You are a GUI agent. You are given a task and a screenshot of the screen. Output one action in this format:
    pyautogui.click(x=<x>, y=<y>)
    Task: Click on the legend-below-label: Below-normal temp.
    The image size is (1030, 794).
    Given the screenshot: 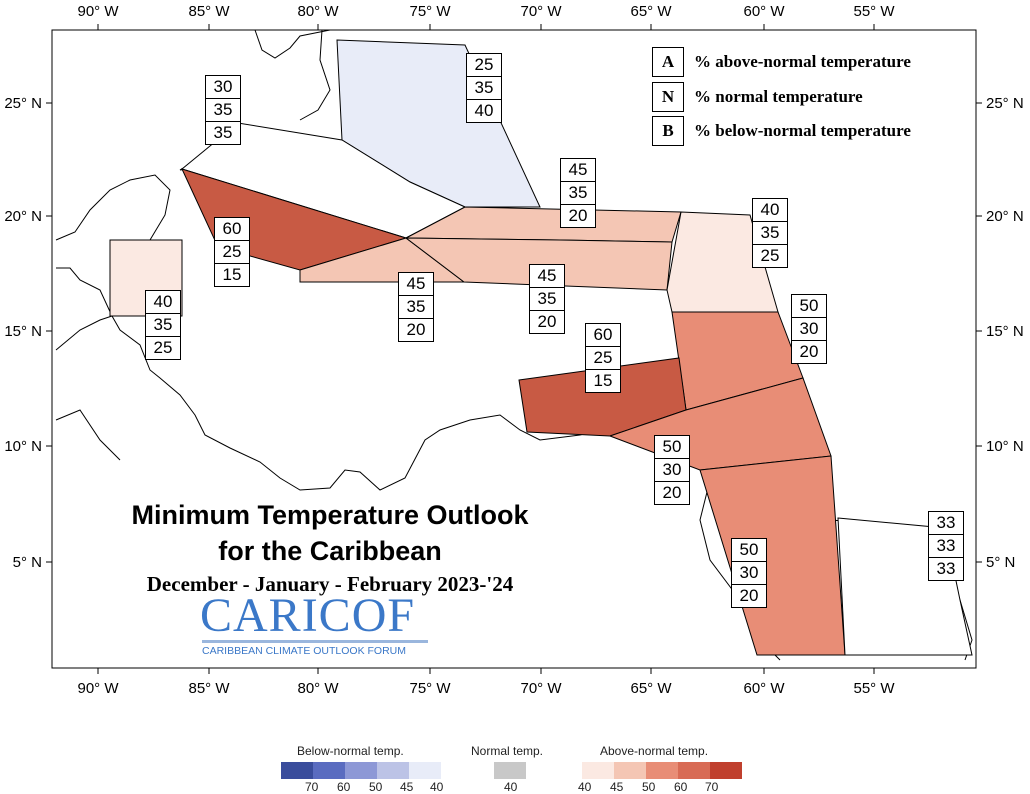 What is the action you would take?
    pyautogui.click(x=350, y=751)
    